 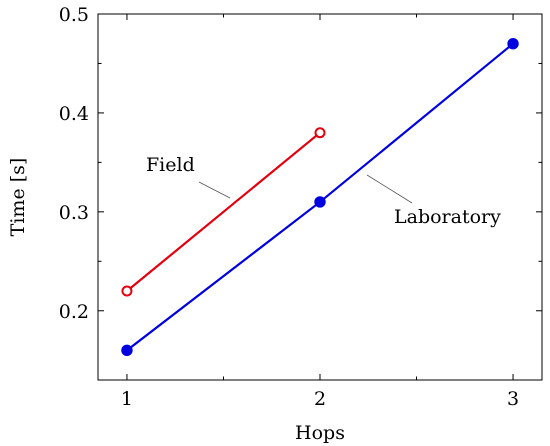 What do you see at coordinates (74, 312) in the screenshot?
I see `y-tick-label: 0.2` at bounding box center [74, 312].